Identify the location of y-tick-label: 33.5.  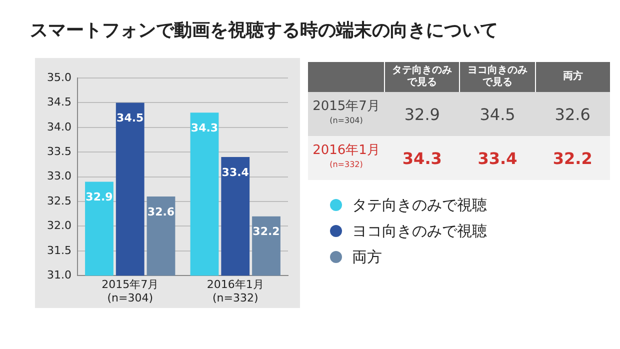
(59, 151).